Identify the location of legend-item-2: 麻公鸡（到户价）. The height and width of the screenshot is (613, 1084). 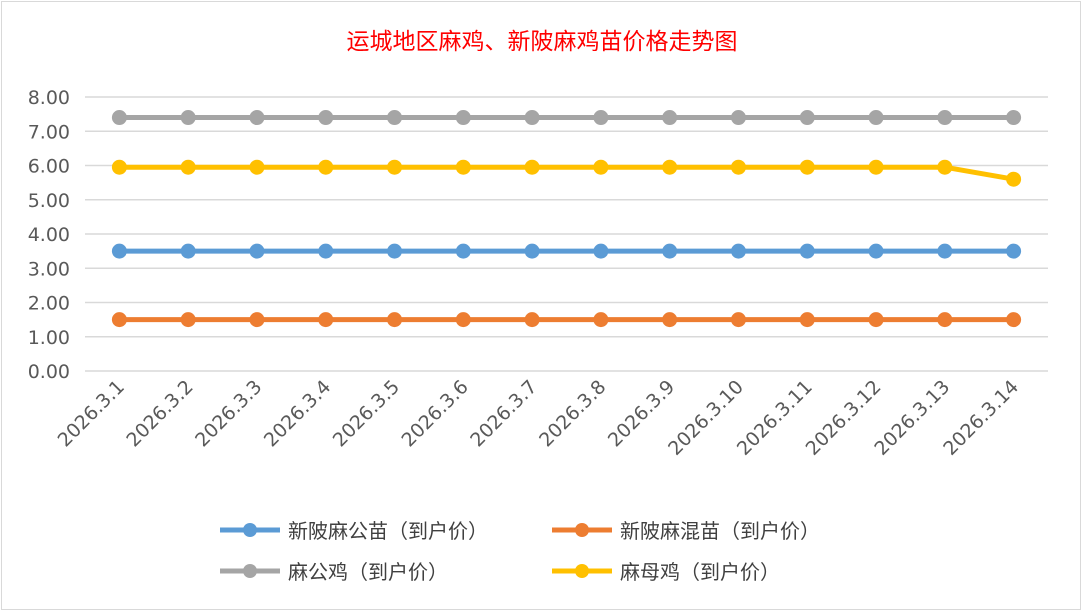
(333, 570).